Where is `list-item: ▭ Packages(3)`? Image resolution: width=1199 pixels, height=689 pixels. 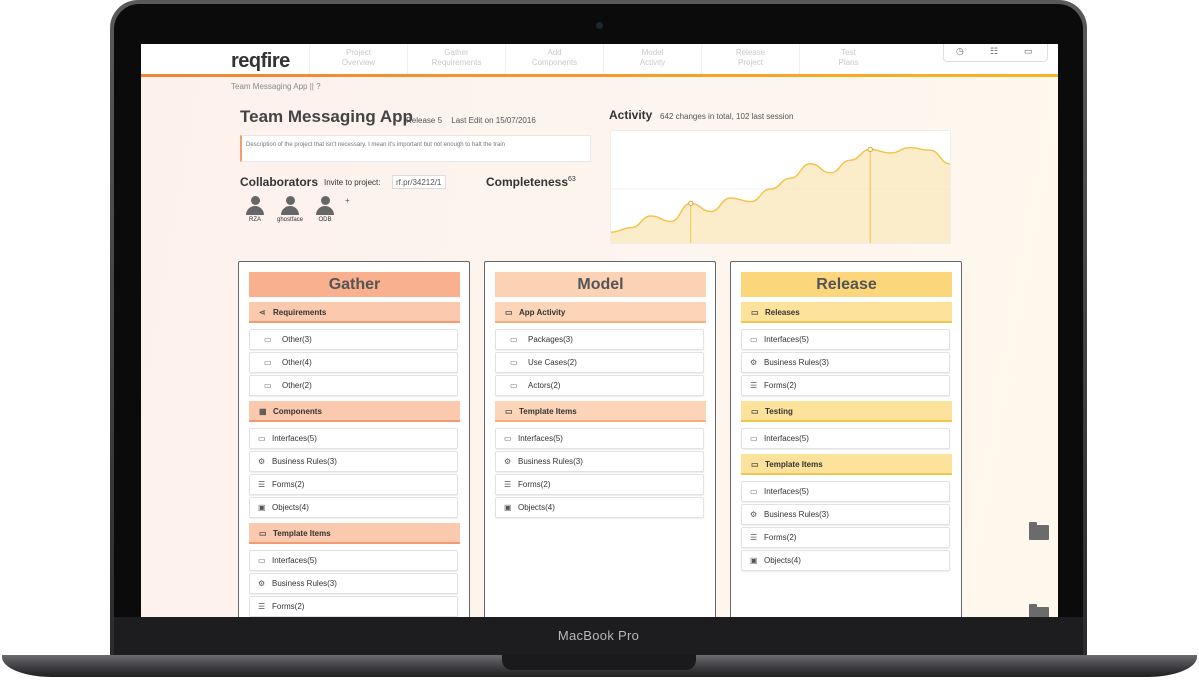
list-item: ▭ Packages(3) is located at coordinates (599, 339).